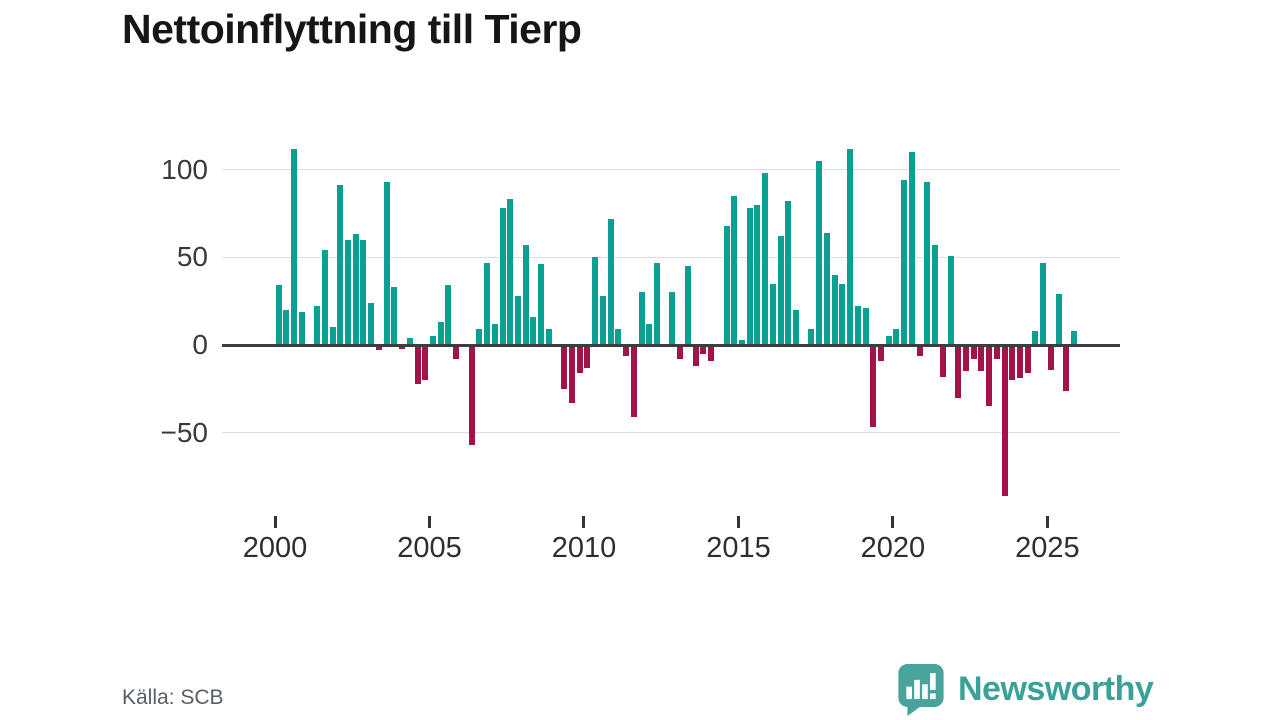  I want to click on x-tick-label-2000: 2000, so click(275, 548).